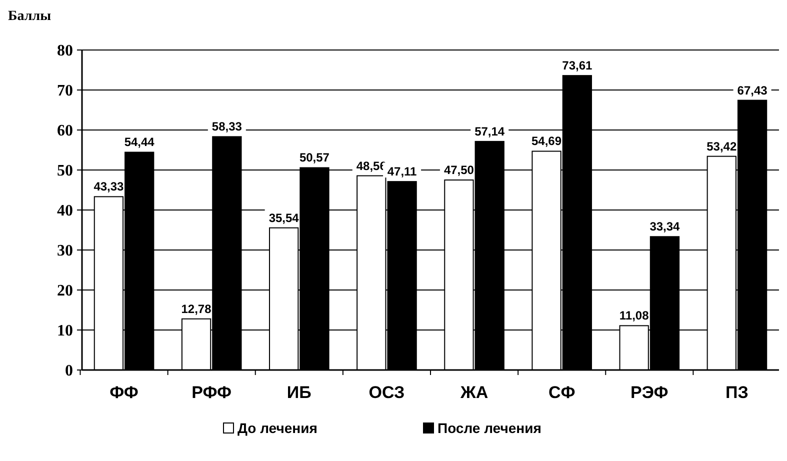 The height and width of the screenshot is (461, 787). Describe the element at coordinates (124, 392) in the screenshot. I see `x-tick-label: ФФ` at that location.